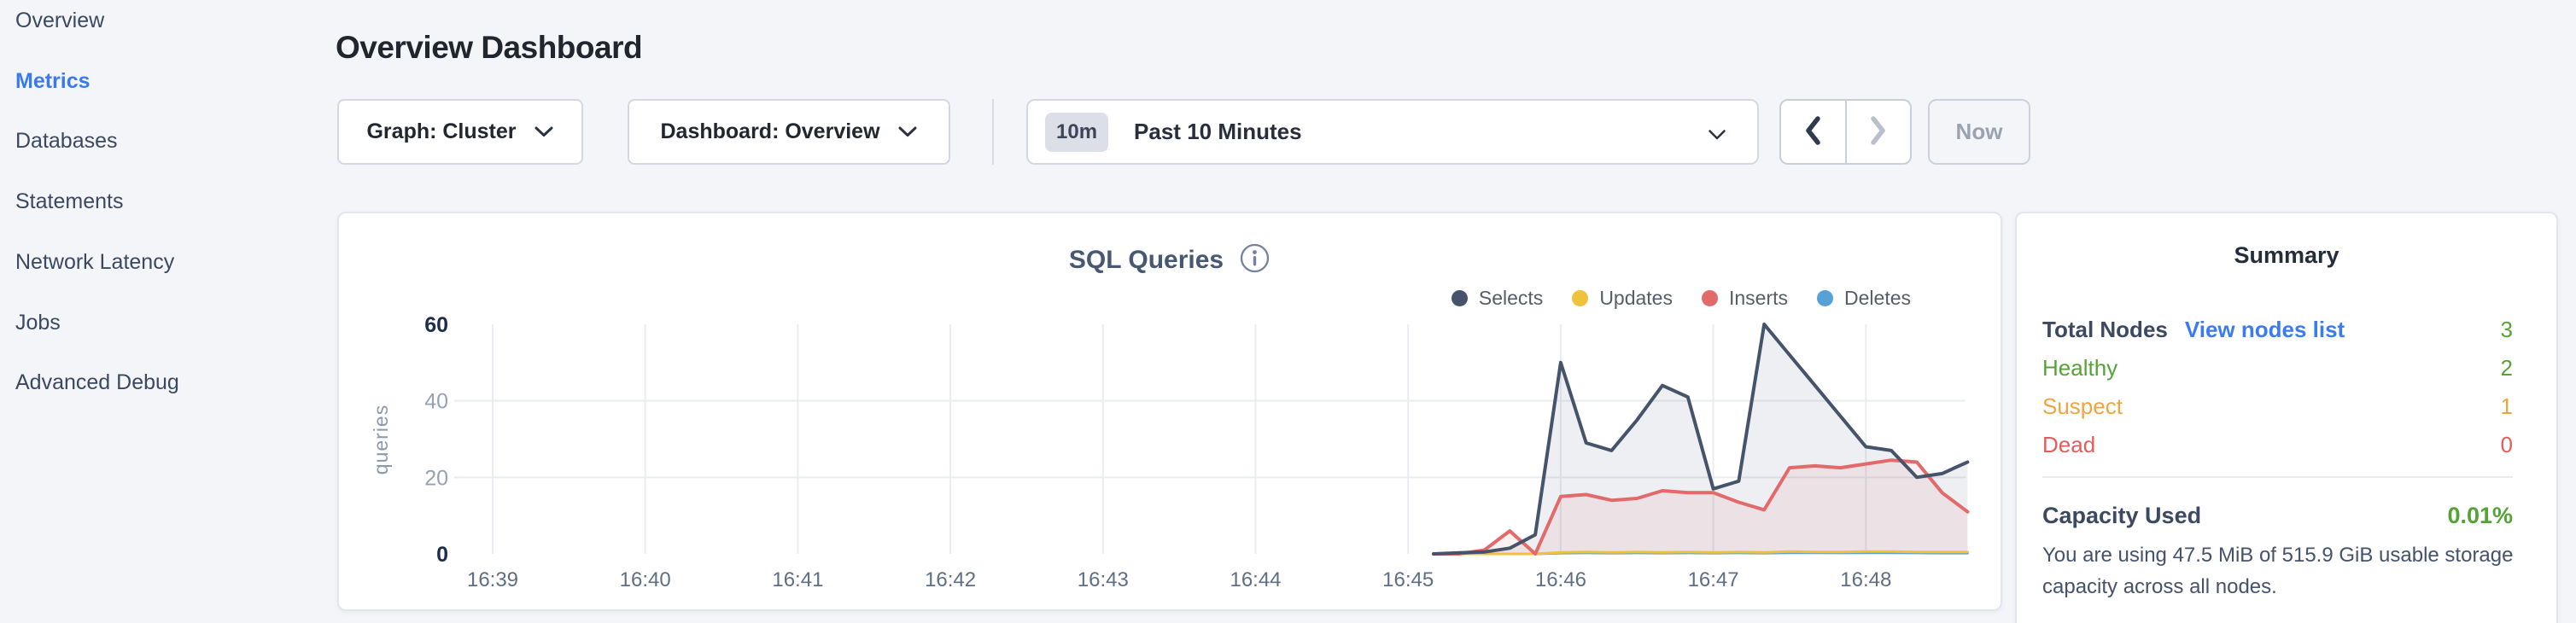 Image resolution: width=2576 pixels, height=623 pixels. I want to click on svg-text: 16:45, so click(1408, 579).